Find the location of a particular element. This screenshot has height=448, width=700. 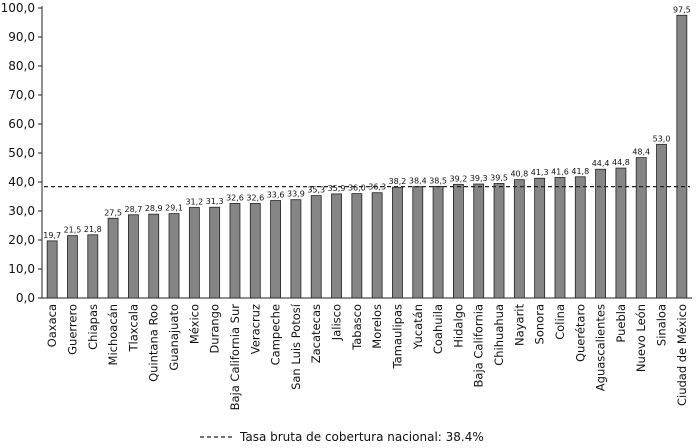

x-tick-label: México is located at coordinates (194, 324).